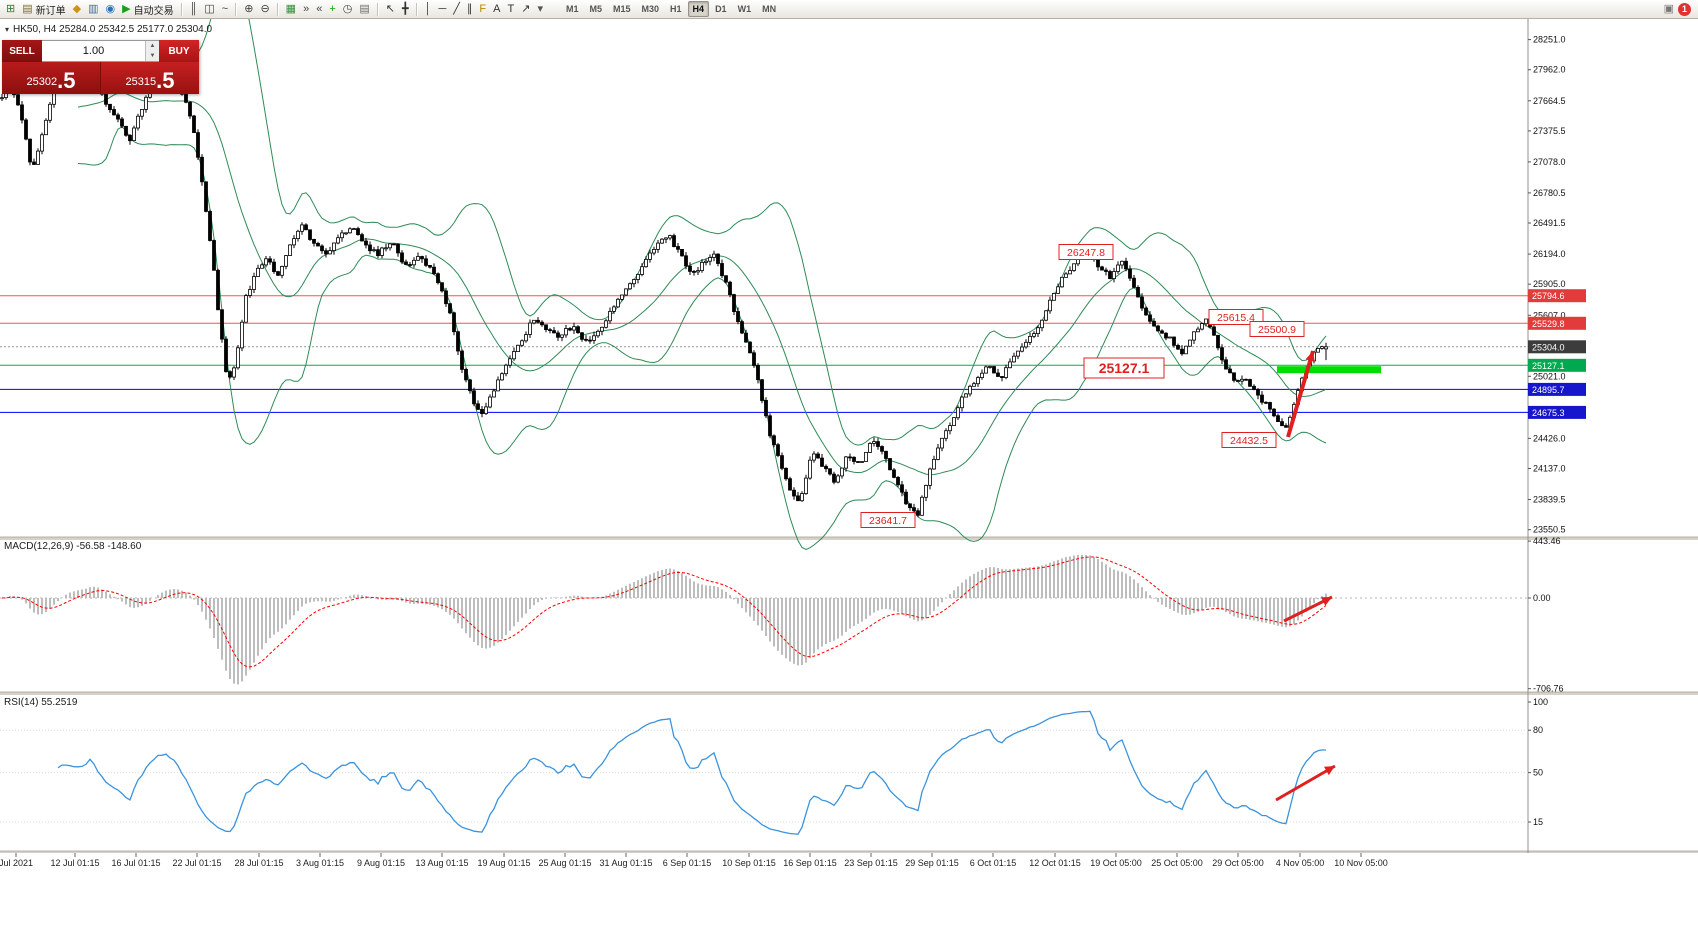 This screenshot has height=945, width=1698. Describe the element at coordinates (1548, 390) in the screenshot. I see `svg-text: 24895.7` at that location.